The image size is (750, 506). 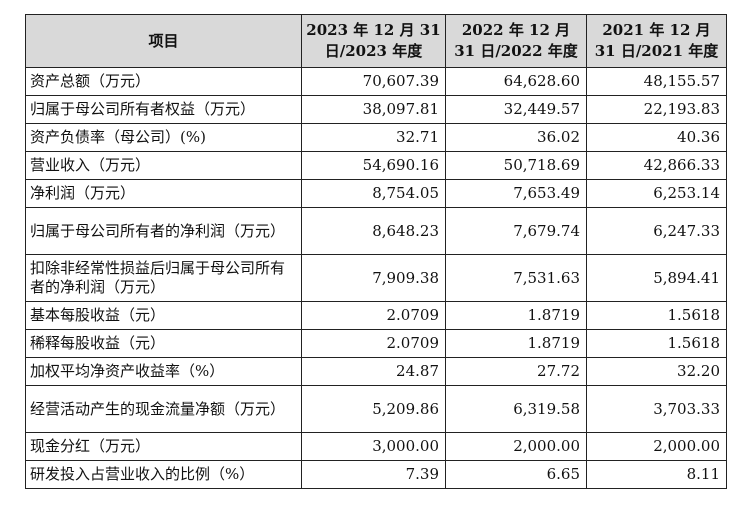 What do you see at coordinates (656, 81) in the screenshot?
I see `cell-2021: 48,155.57` at bounding box center [656, 81].